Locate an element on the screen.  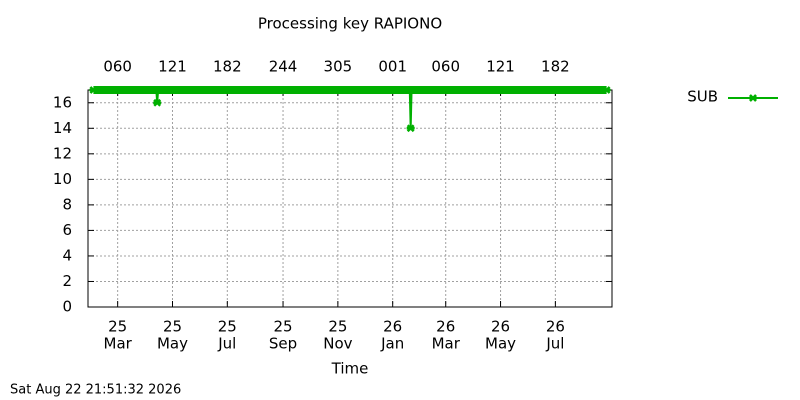
y-tick-label: 4 is located at coordinates (67, 255).